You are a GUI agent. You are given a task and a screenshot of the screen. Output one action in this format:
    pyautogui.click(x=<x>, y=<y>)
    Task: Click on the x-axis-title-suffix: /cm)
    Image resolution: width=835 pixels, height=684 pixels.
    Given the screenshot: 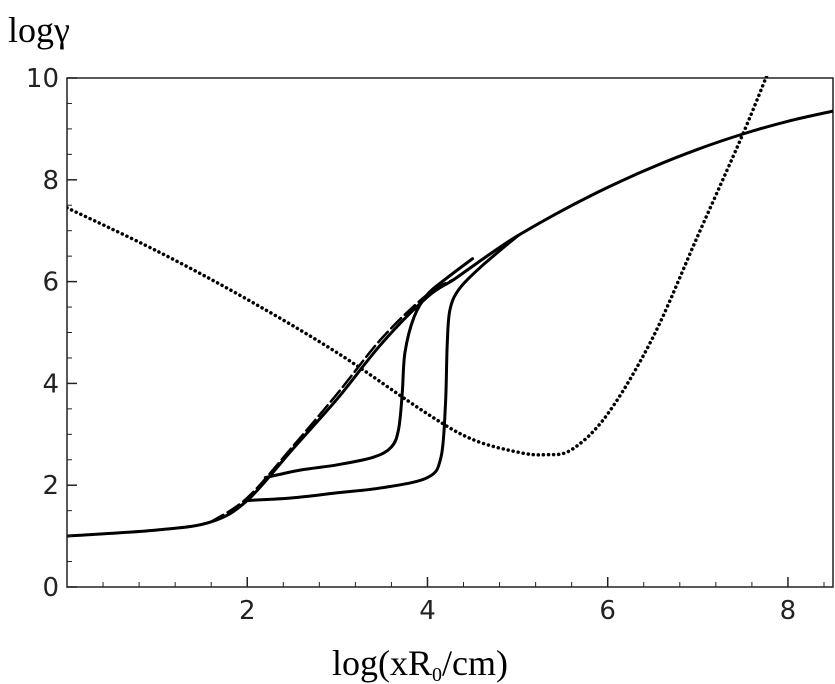 What is the action you would take?
    pyautogui.click(x=475, y=663)
    